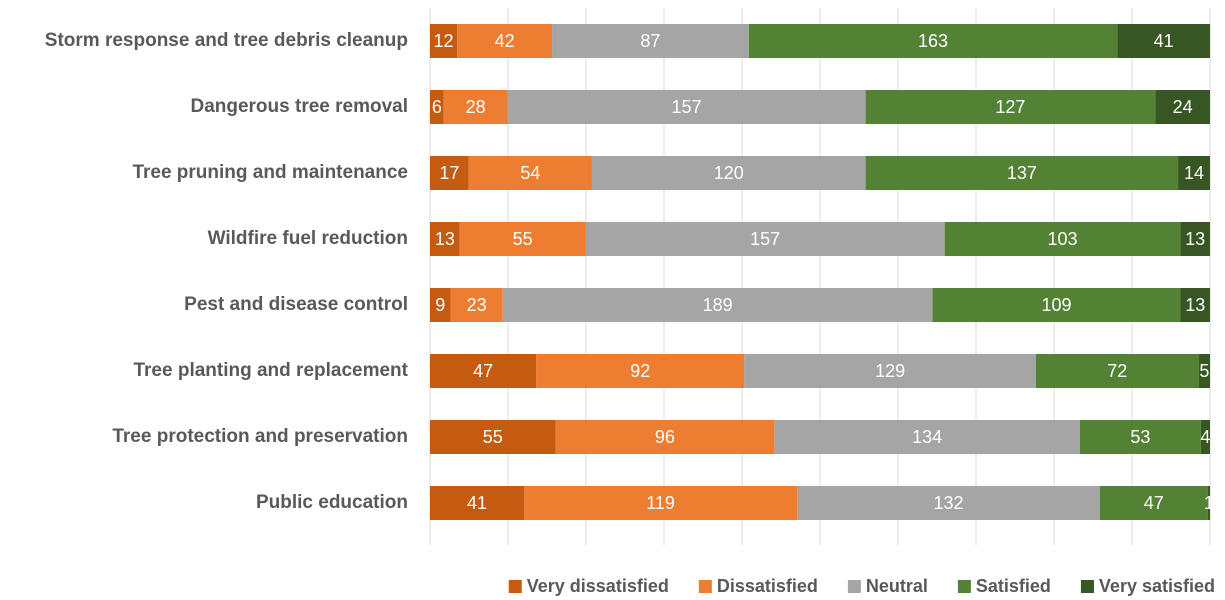 The image size is (1225, 600). Describe the element at coordinates (226, 40) in the screenshot. I see `category-label: Storm response and tree debris cleanup` at that location.